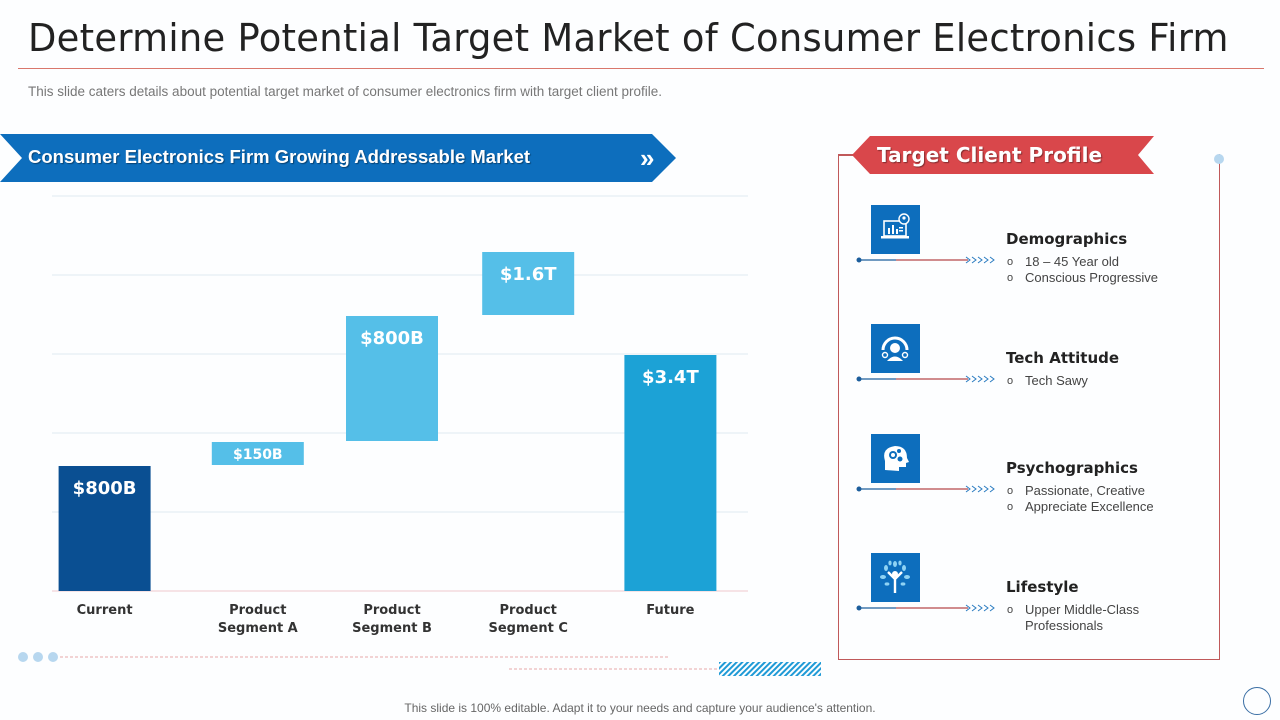 This screenshot has width=1280, height=720. What do you see at coordinates (1072, 261) in the screenshot?
I see `bullet-text: 18 – 45 Year old` at bounding box center [1072, 261].